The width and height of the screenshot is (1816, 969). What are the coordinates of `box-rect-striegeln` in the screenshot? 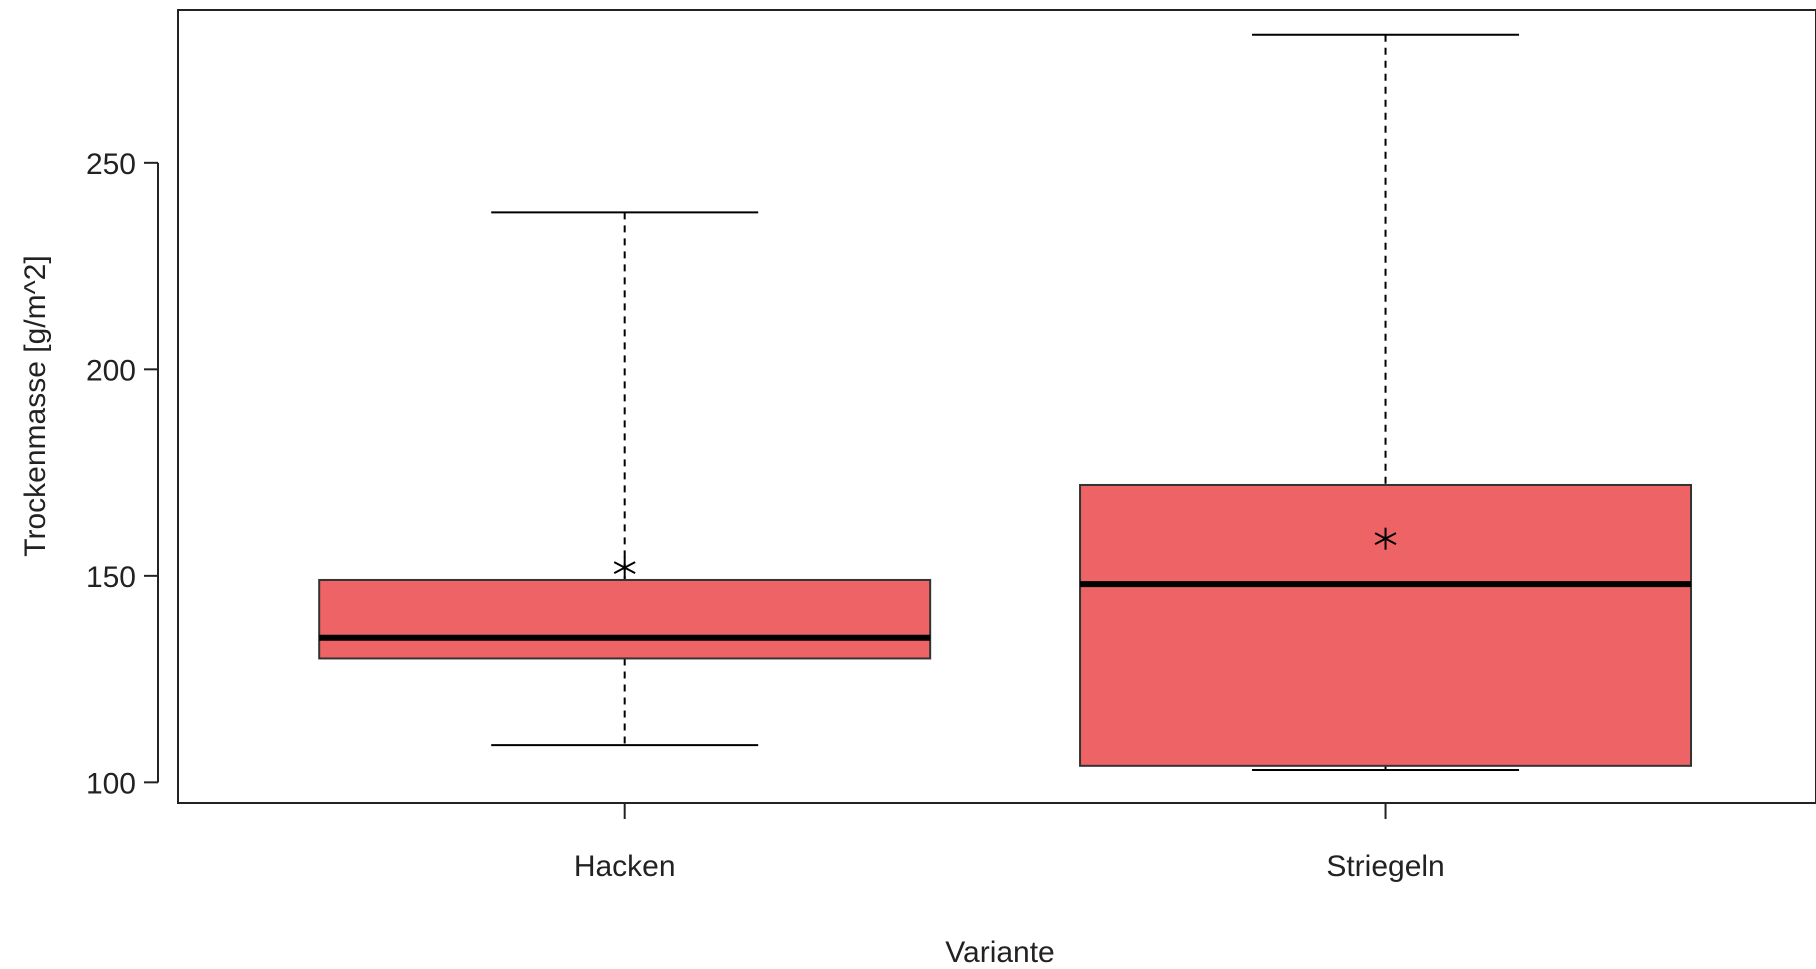 It's located at (1386, 625).